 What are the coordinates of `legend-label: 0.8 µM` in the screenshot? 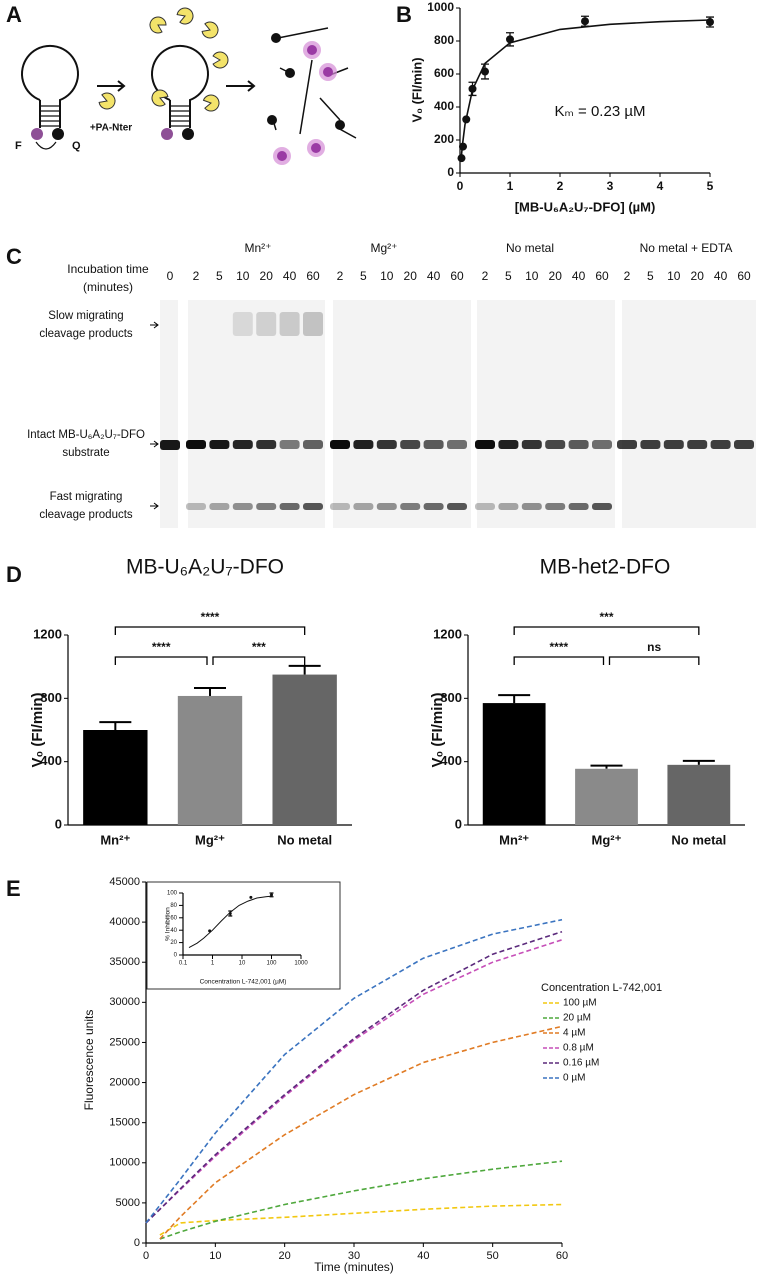 It's located at (578, 1048).